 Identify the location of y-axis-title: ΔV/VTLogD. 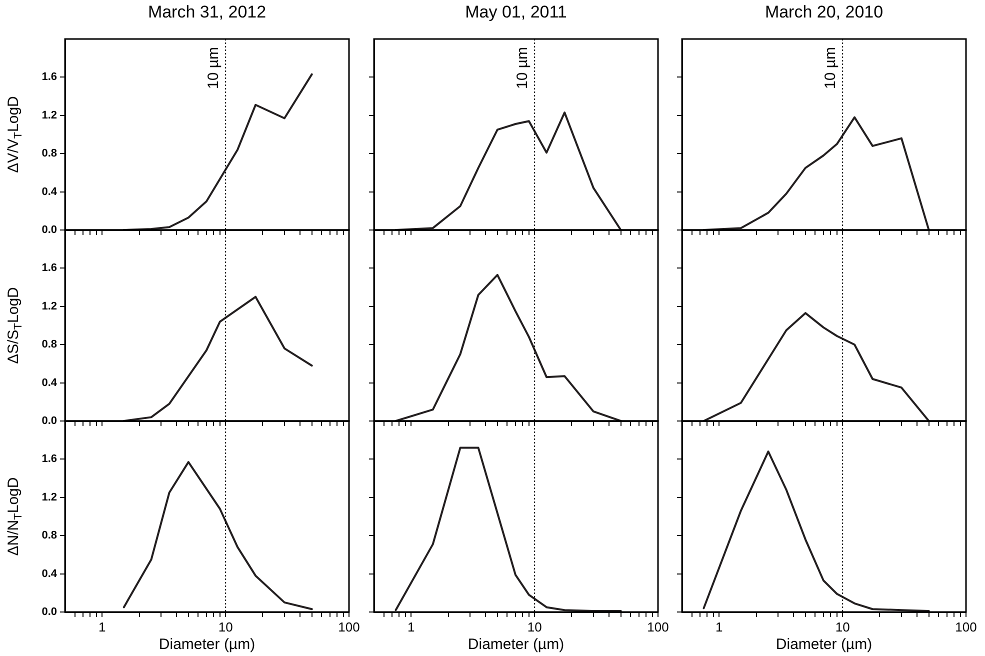
(15, 134).